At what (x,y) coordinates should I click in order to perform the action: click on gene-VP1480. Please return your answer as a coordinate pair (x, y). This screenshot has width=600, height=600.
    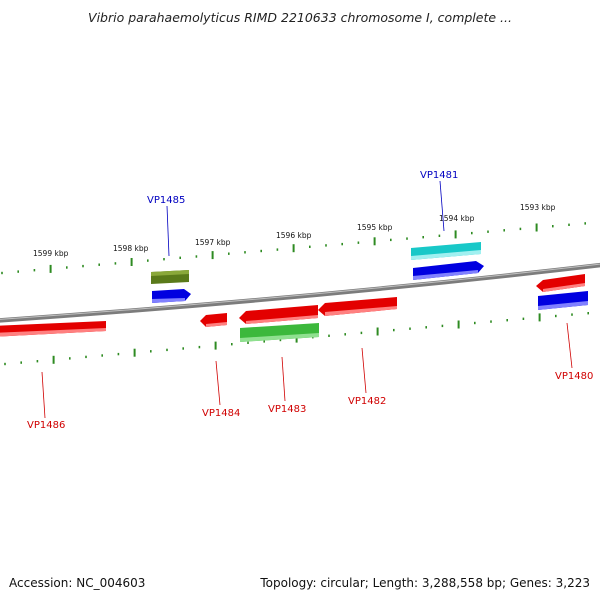
    Looking at the image, I should click on (563, 300).